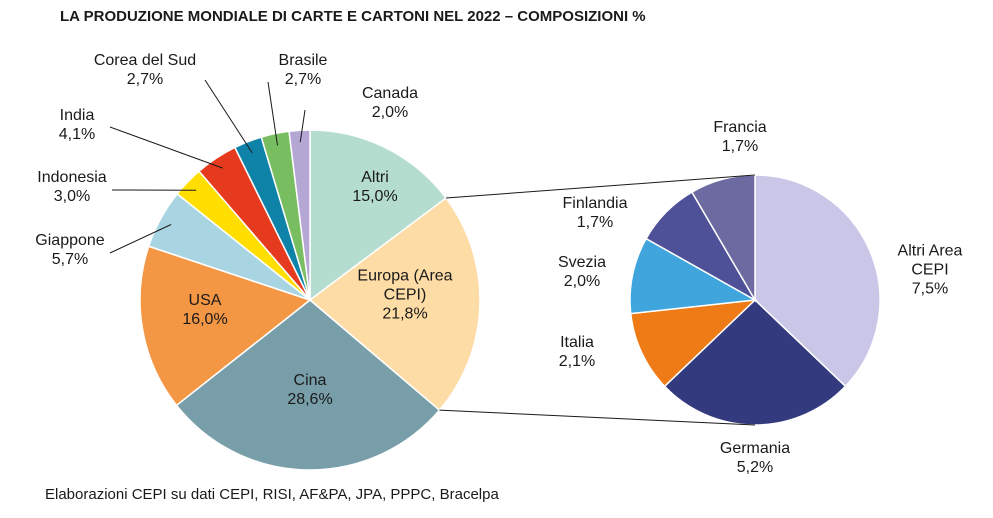 This screenshot has height=518, width=993. Describe the element at coordinates (582, 262) in the screenshot. I see `slice-name: Svezia` at that location.